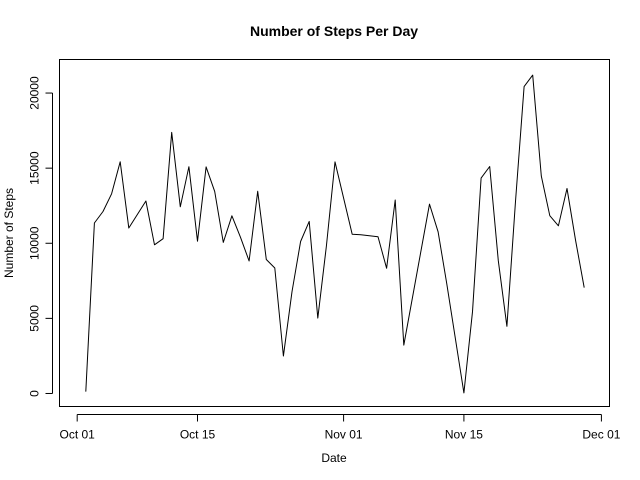  I want to click on x-tick-label: Nov 01, so click(344, 435).